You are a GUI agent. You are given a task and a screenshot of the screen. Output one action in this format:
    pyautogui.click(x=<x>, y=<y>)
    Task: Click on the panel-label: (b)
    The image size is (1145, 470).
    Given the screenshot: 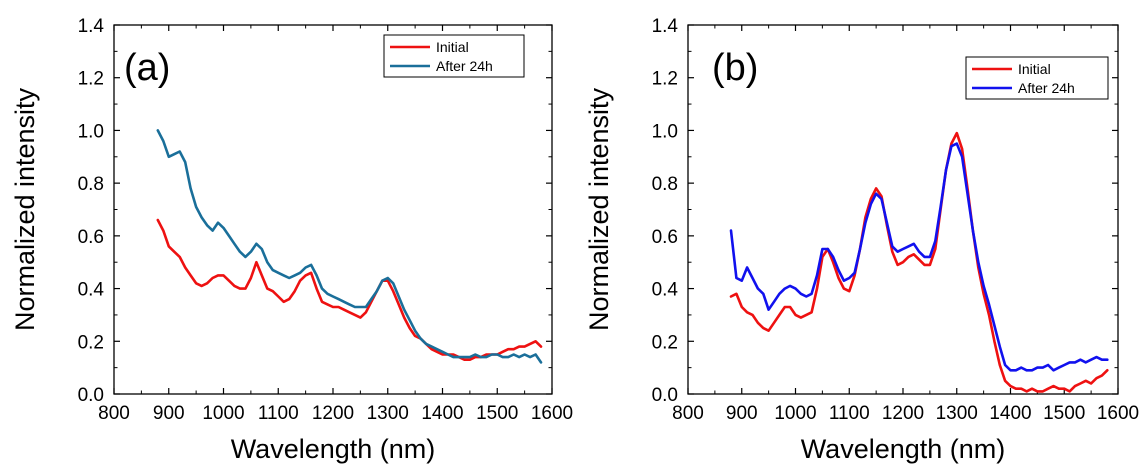 What is the action you would take?
    pyautogui.click(x=735, y=68)
    